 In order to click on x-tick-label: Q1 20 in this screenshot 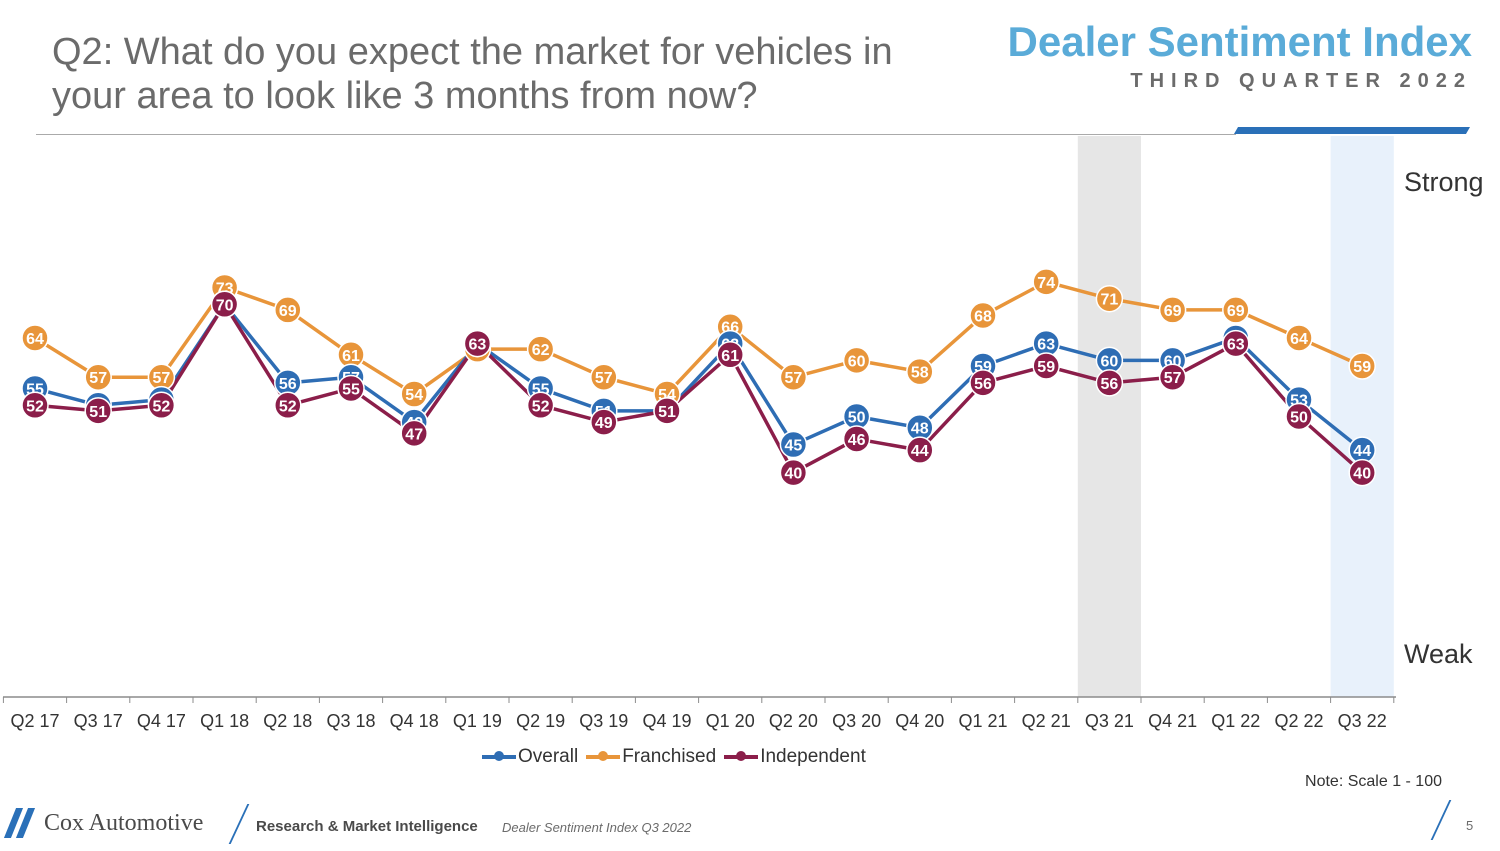, I will do `click(730, 721)`.